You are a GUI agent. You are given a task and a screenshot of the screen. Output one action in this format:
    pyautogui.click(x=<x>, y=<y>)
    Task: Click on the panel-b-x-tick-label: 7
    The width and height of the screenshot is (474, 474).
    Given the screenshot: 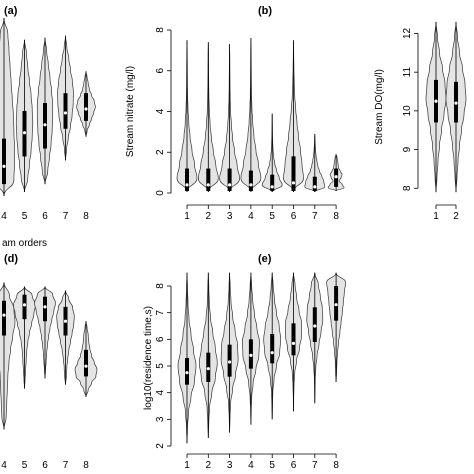 What is the action you would take?
    pyautogui.click(x=315, y=216)
    